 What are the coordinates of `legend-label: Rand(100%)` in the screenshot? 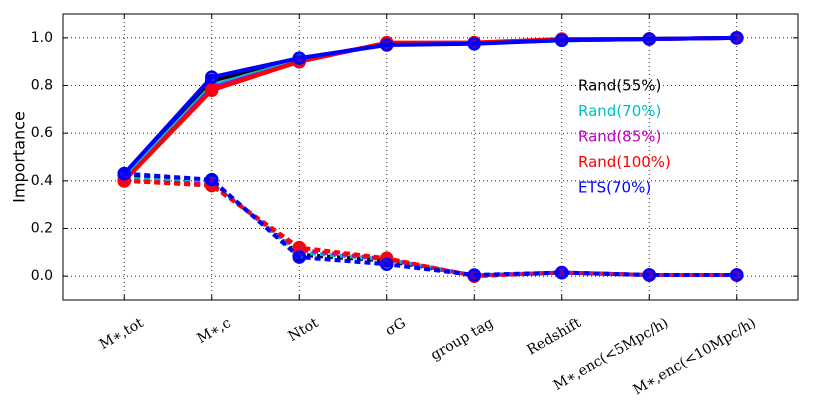 It's located at (624, 162).